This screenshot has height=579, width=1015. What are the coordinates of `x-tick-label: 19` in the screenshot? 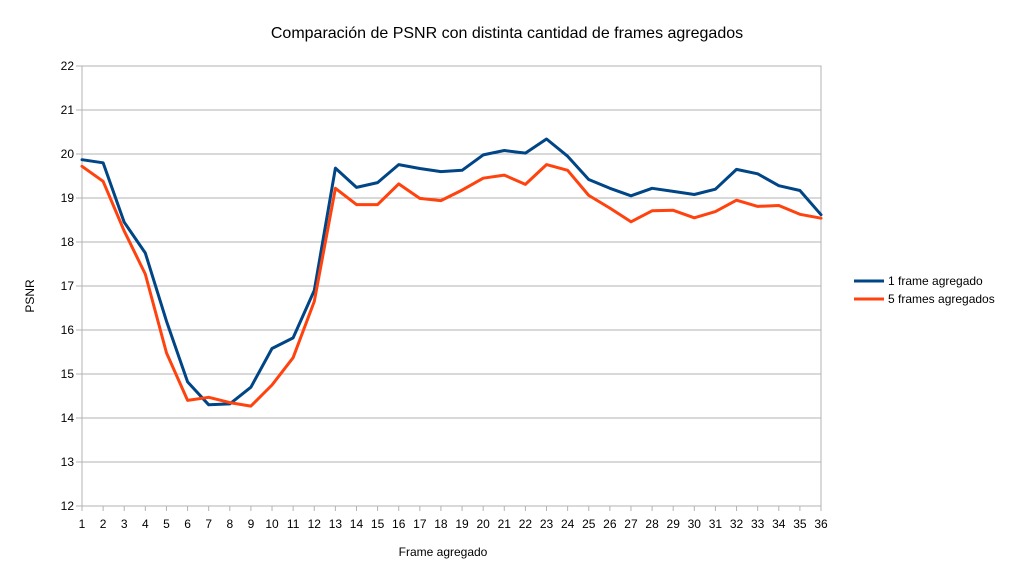 It's located at (462, 524).